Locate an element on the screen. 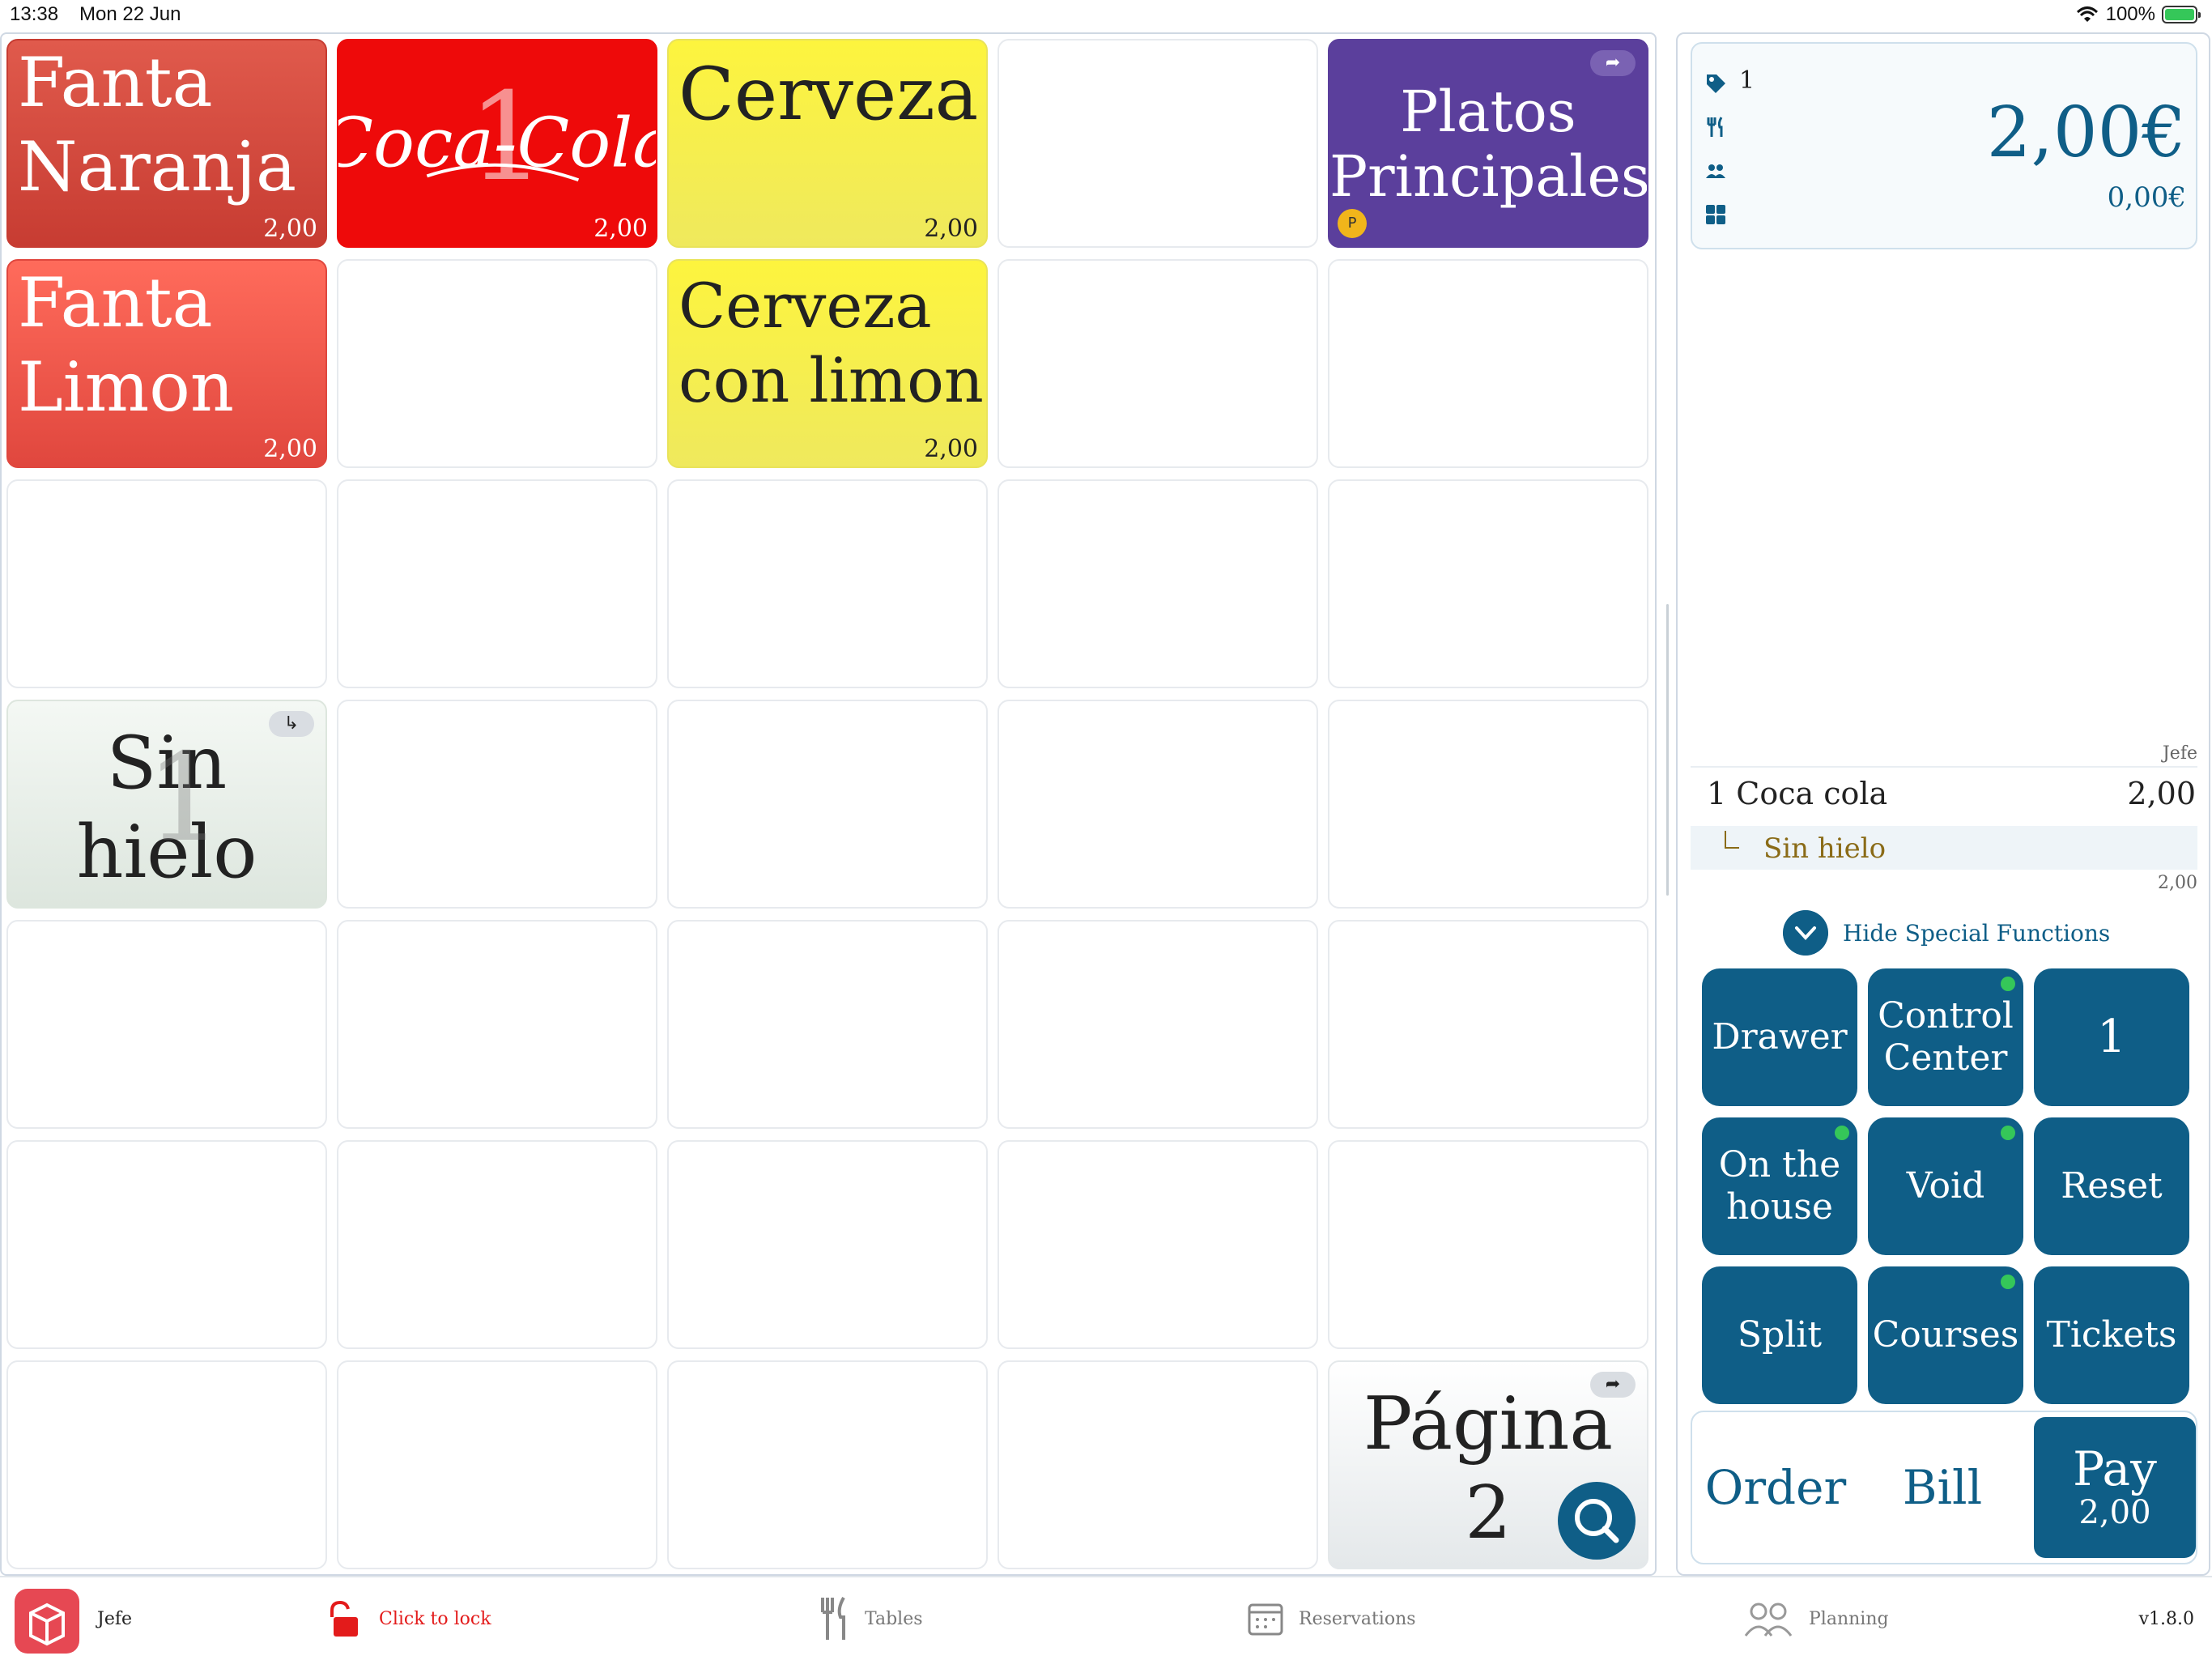  status-time: 13:38 is located at coordinates (34, 14).